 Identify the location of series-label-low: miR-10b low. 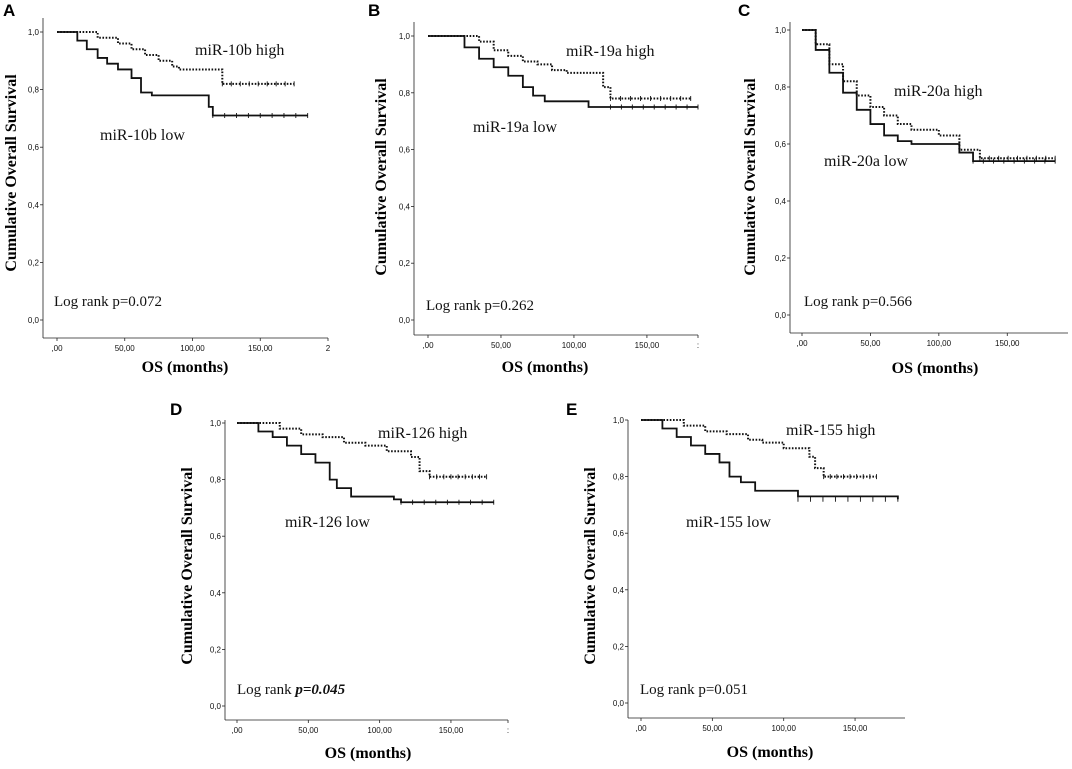
(142, 135).